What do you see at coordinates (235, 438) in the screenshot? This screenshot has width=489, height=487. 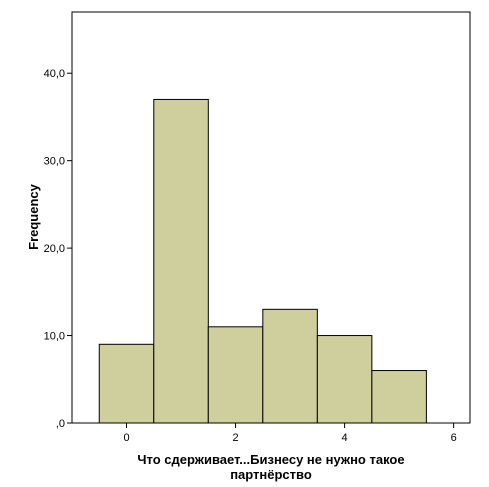 I see `x-tick-label: 2` at bounding box center [235, 438].